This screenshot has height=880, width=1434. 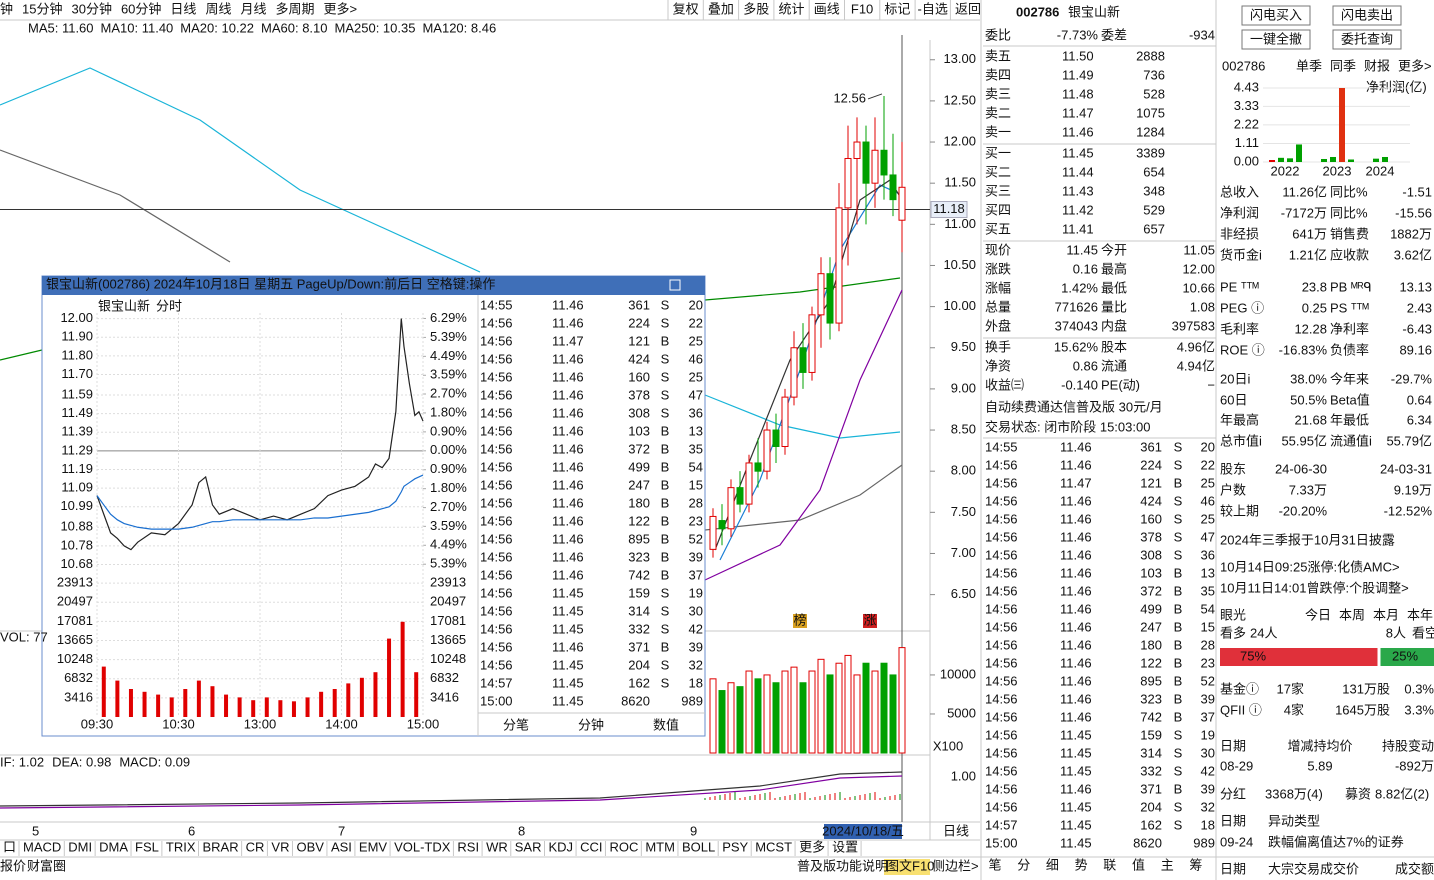 What do you see at coordinates (255, 846) in the screenshot?
I see `indicator-tab: CR` at bounding box center [255, 846].